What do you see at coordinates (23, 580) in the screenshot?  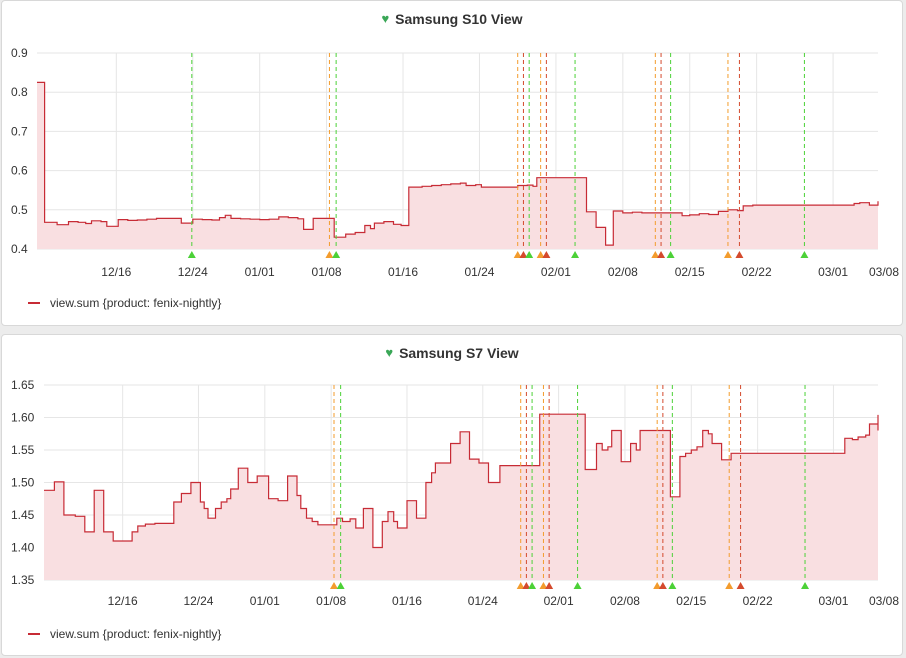 I see `y-tick-label: 1.35` at bounding box center [23, 580].